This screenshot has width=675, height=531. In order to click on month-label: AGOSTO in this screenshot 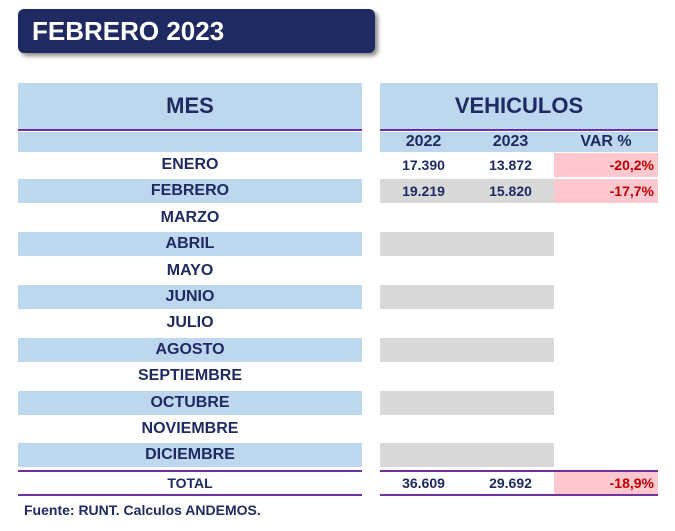, I will do `click(190, 350)`.